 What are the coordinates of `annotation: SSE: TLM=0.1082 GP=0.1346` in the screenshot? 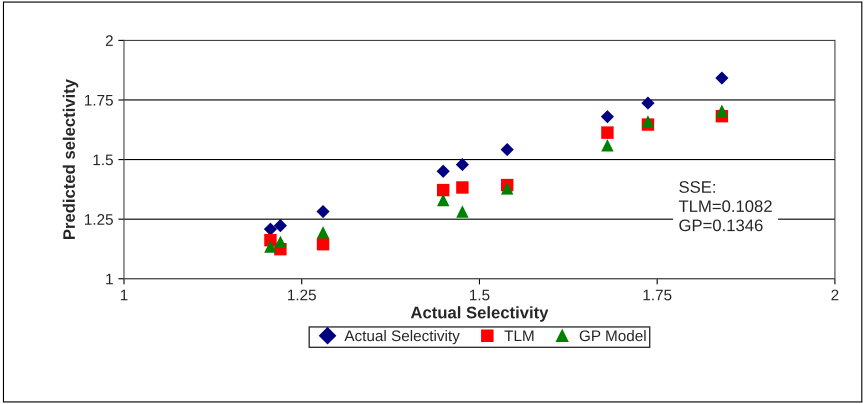 It's located at (725, 206).